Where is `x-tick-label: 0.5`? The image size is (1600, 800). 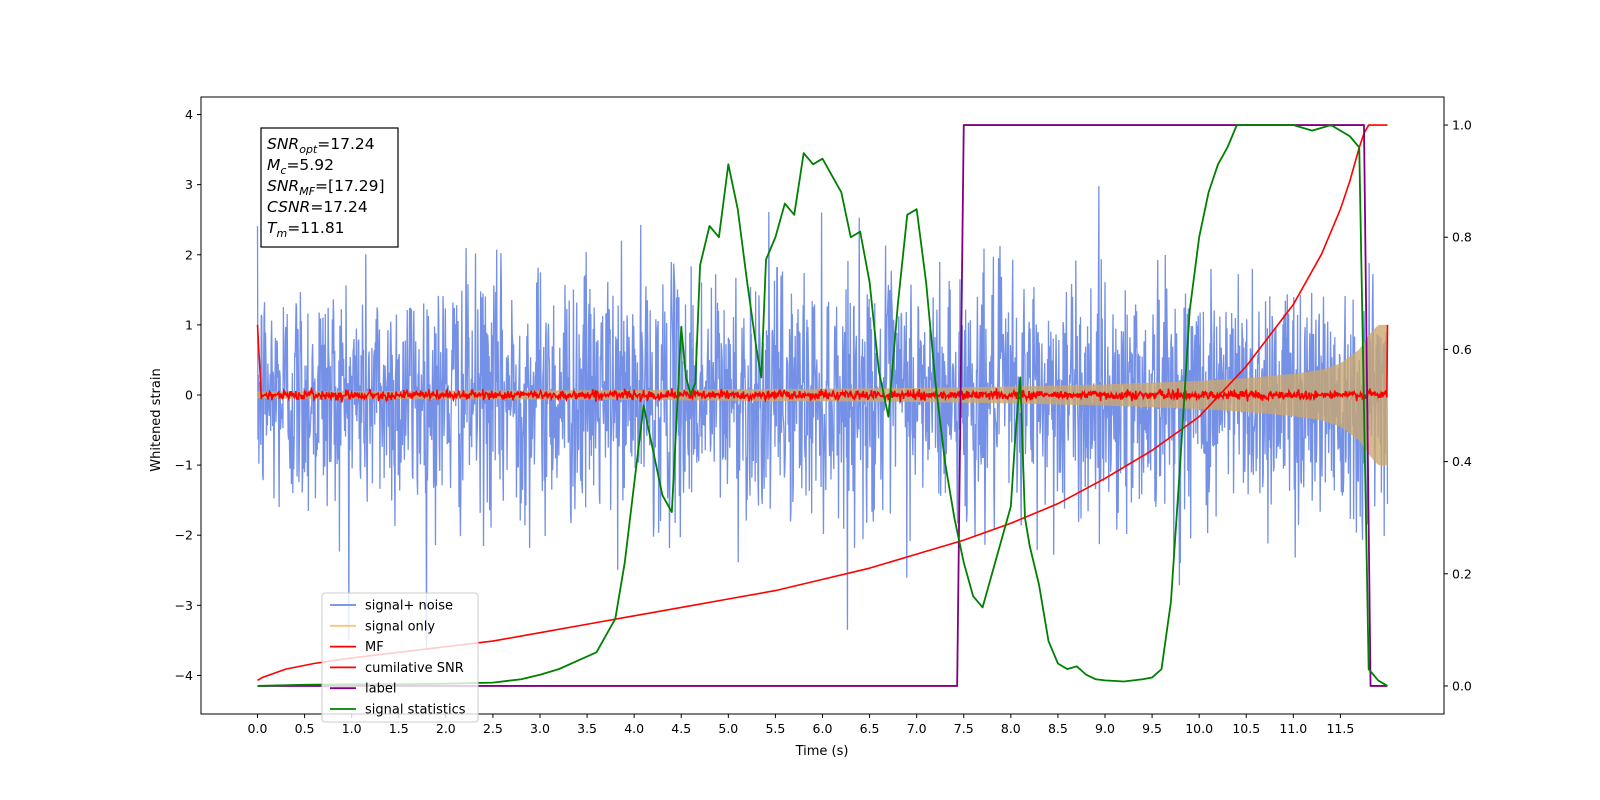 x-tick-label: 0.5 is located at coordinates (305, 728).